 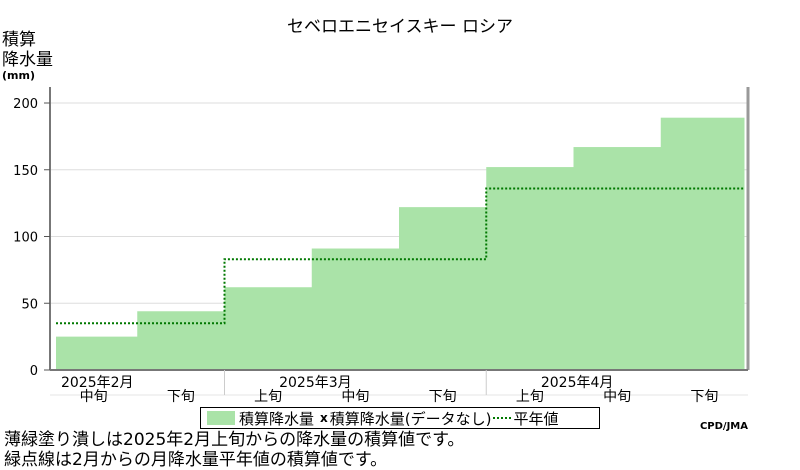 What do you see at coordinates (25, 104) in the screenshot?
I see `y-tick-label: 200` at bounding box center [25, 104].